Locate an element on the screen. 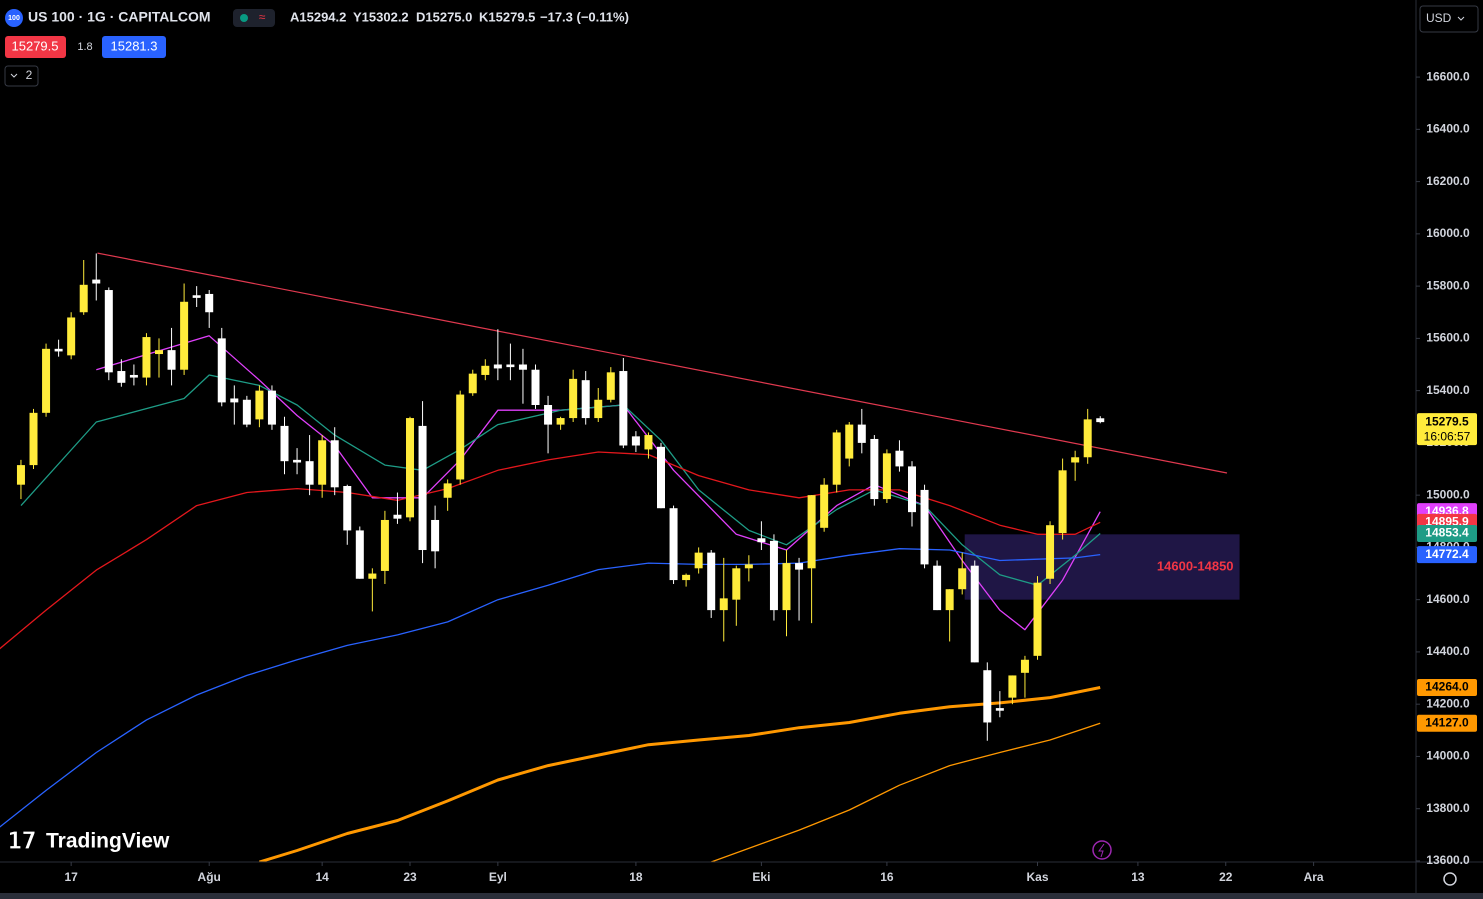 The width and height of the screenshot is (1483, 899). brand-logo: TradingView is located at coordinates (108, 841).